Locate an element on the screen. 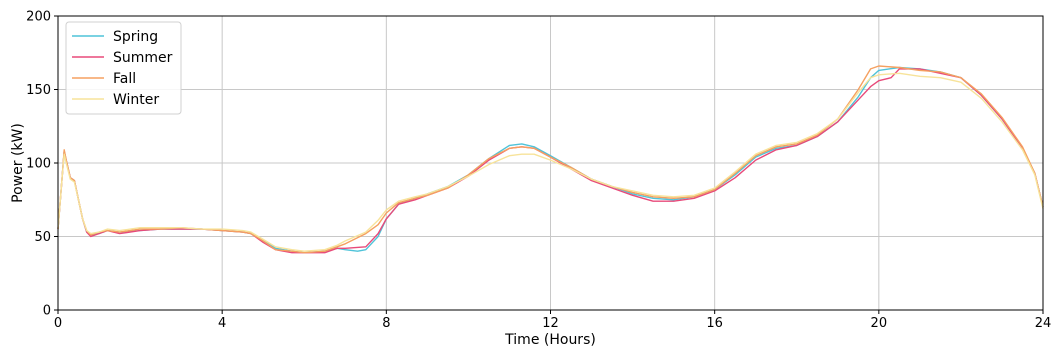  x-tick-label: 20 is located at coordinates (879, 323).